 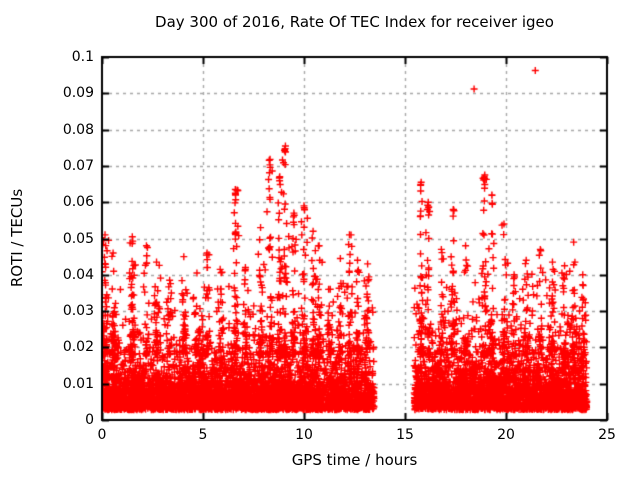 I want to click on y-axis-title: ROTI / TECUs, so click(x=17, y=238).